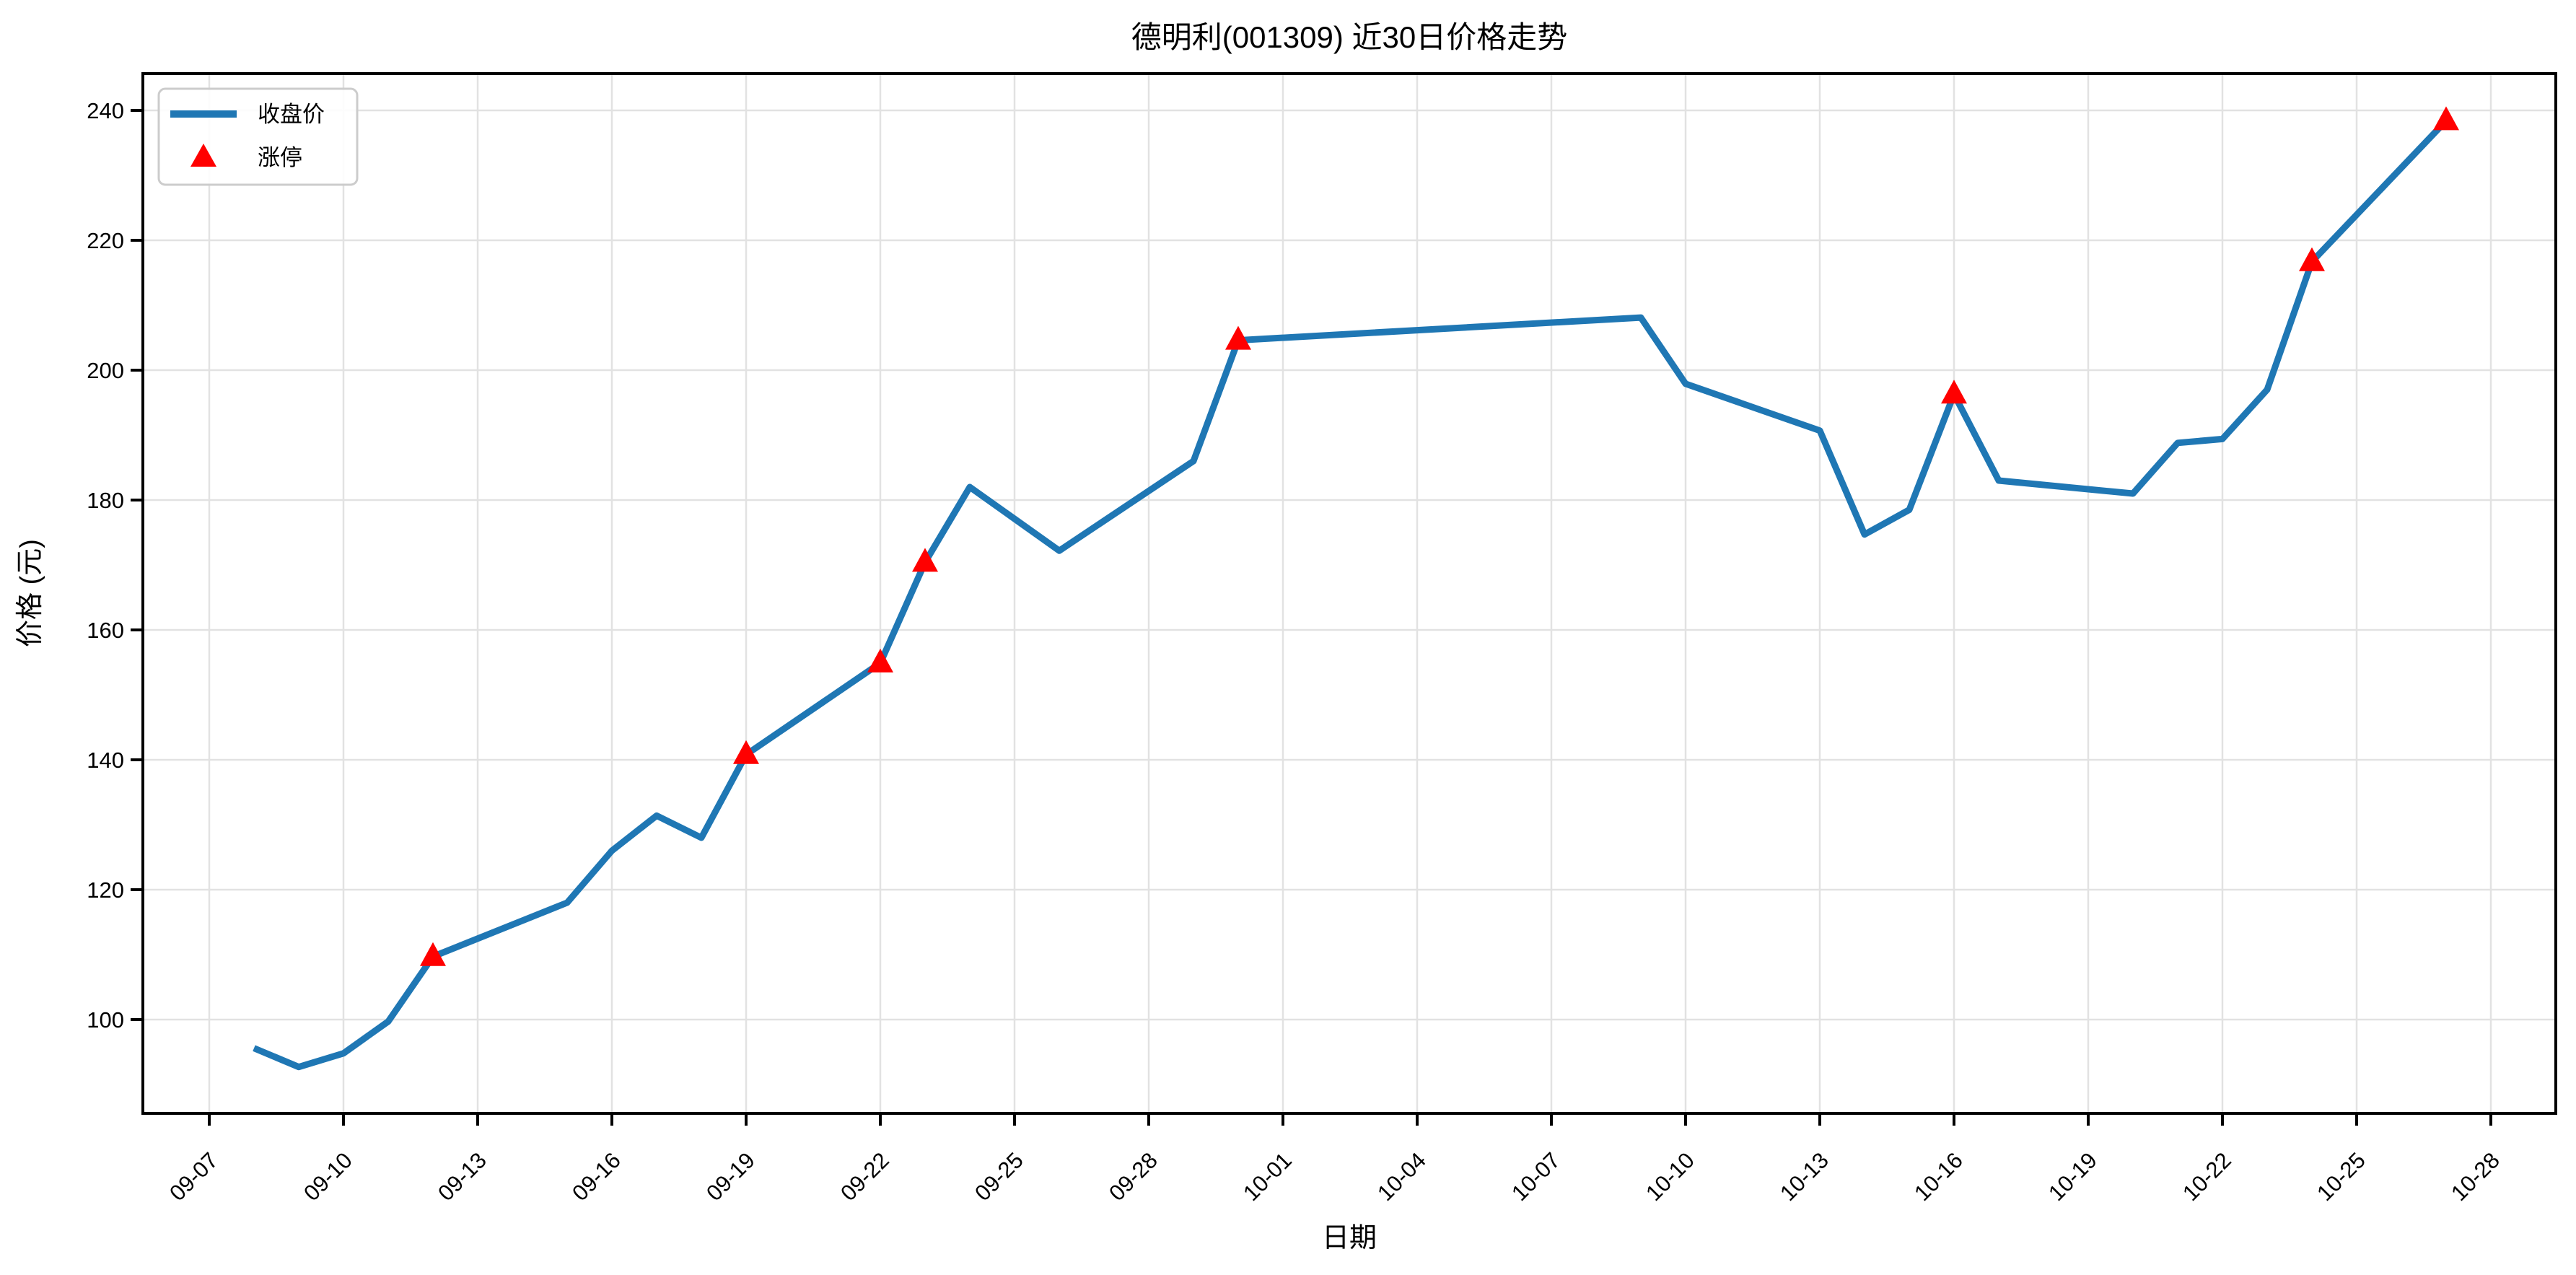 This screenshot has height=1275, width=2576. What do you see at coordinates (1267, 1176) in the screenshot?
I see `x-tick-label: 10-01` at bounding box center [1267, 1176].